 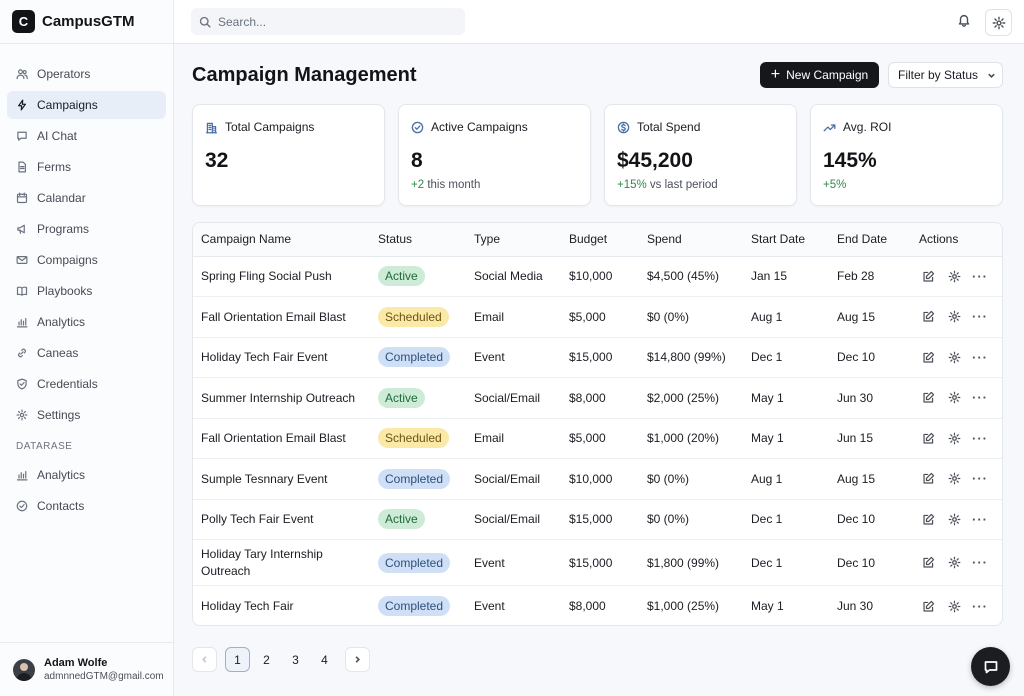 I want to click on budget-cell: $15,000, so click(x=600, y=562).